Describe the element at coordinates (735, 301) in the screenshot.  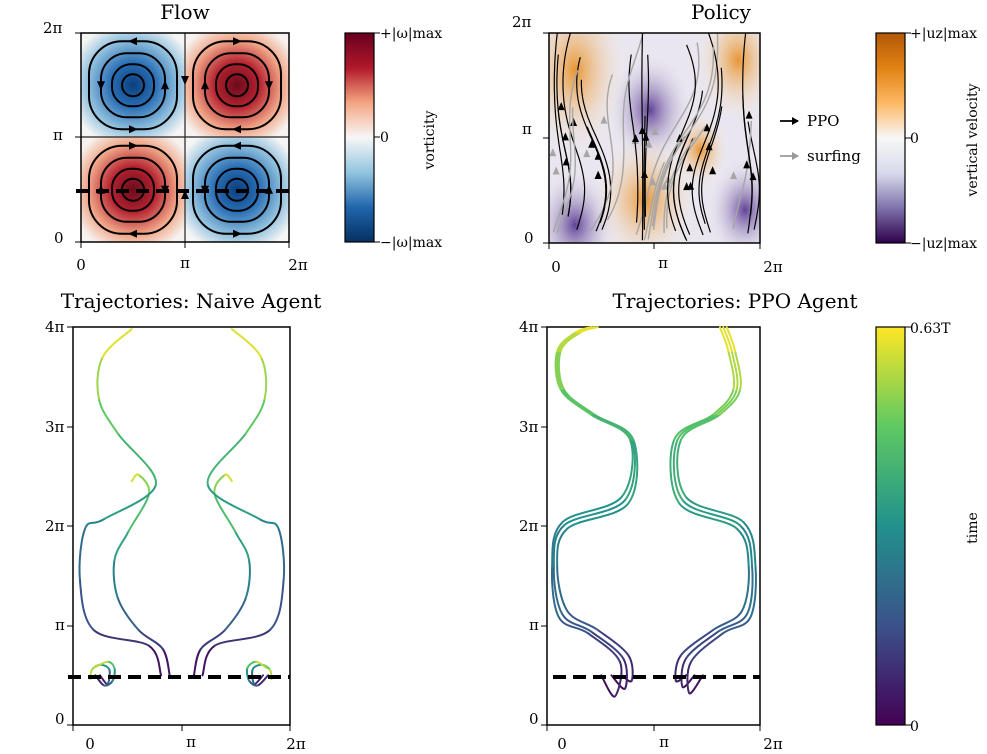
I see `ppo-title: Trajectories: PPO Agent` at that location.